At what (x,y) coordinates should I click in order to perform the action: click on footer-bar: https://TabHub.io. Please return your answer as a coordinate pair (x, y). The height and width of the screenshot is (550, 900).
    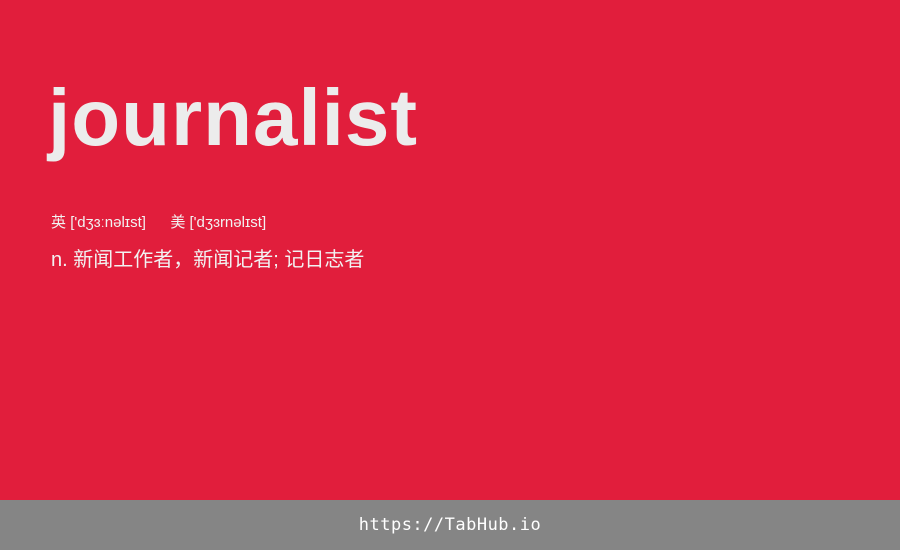
    Looking at the image, I should click on (450, 525).